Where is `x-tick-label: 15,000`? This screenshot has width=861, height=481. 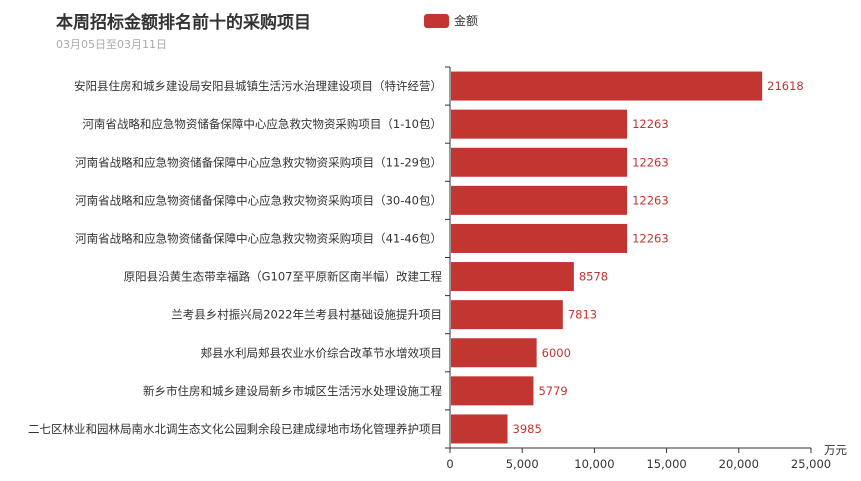 x-tick-label: 15,000 is located at coordinates (666, 464).